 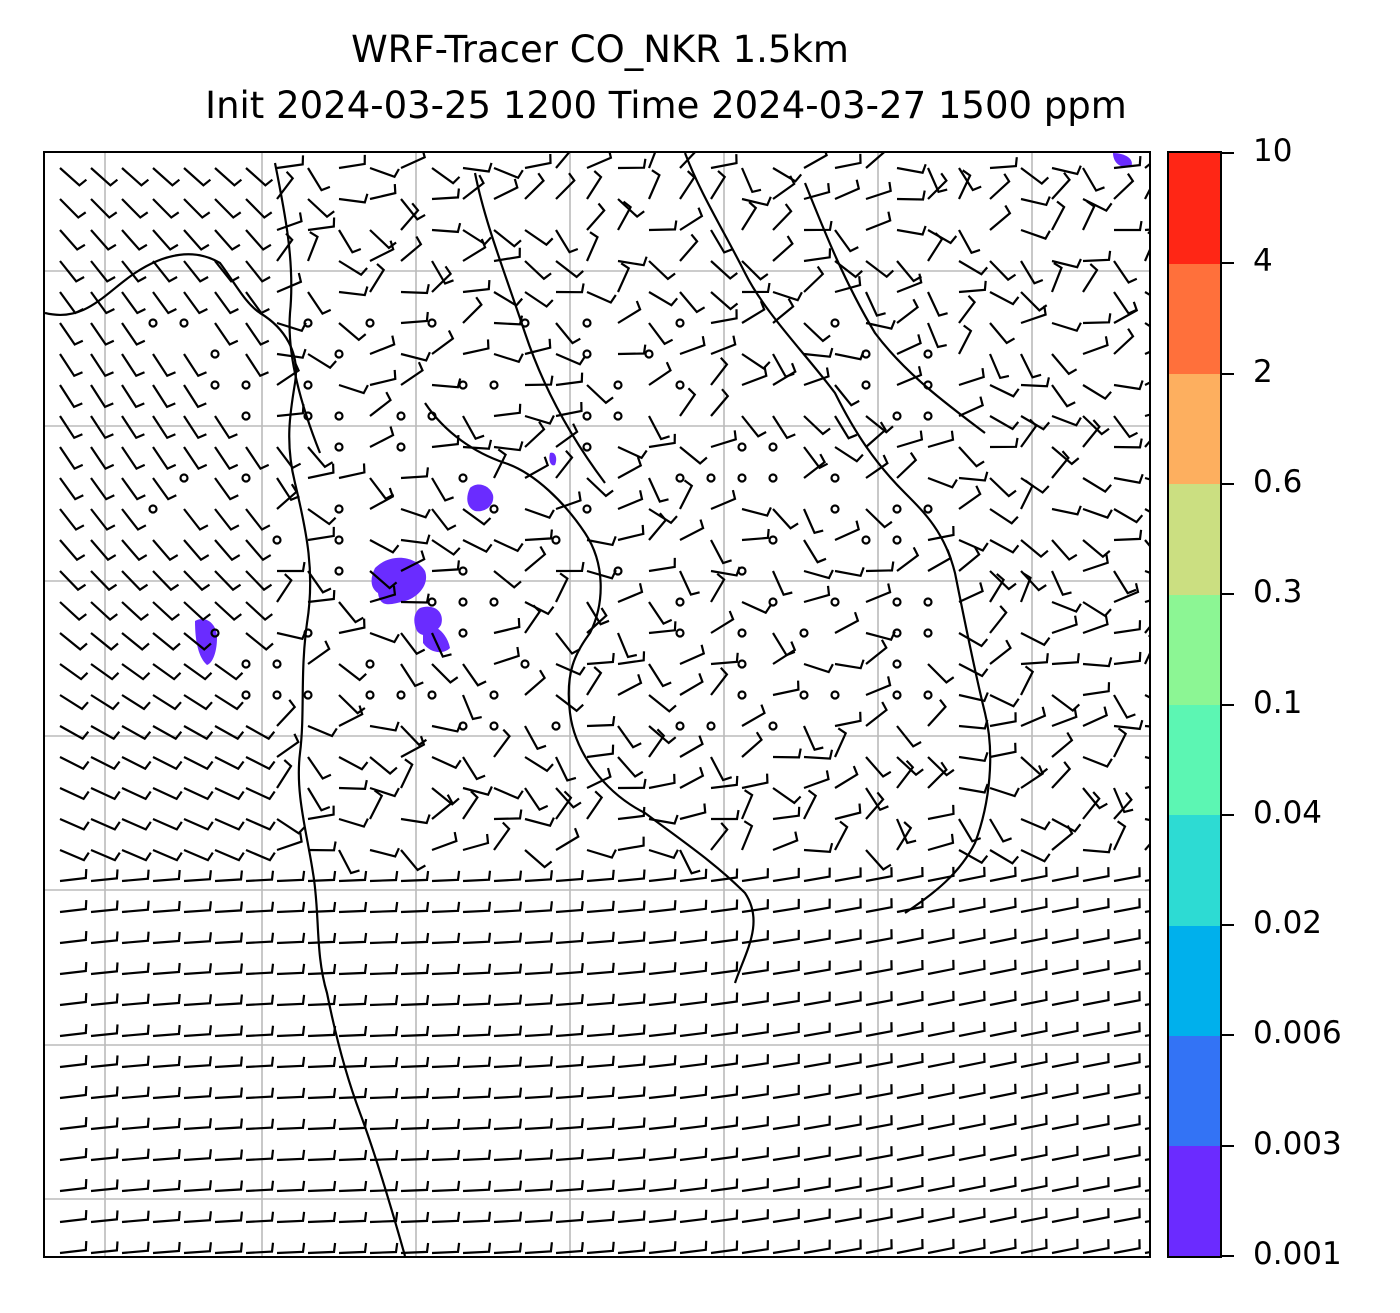 I want to click on colorbar-tick-label: 4, so click(x=1263, y=261).